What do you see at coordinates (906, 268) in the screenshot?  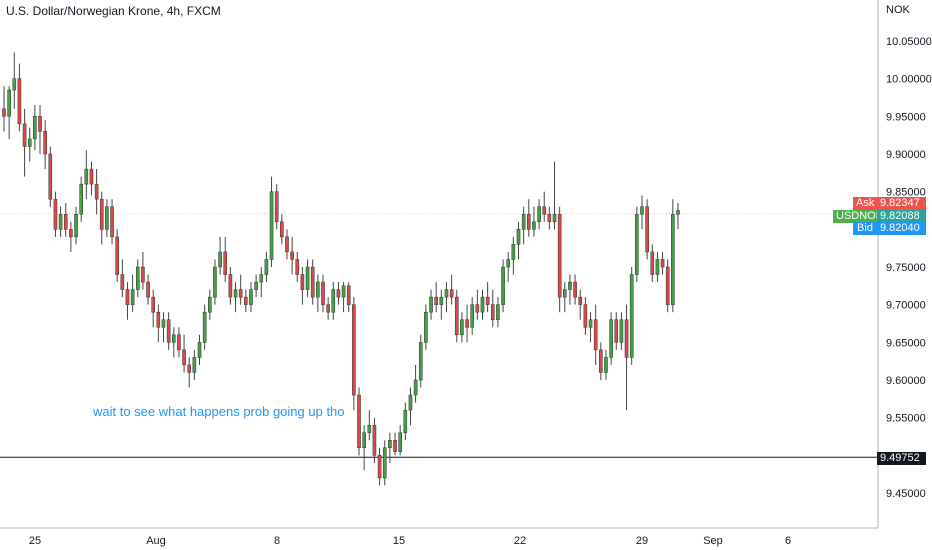 I see `y-tick-label: 9.75000` at bounding box center [906, 268].